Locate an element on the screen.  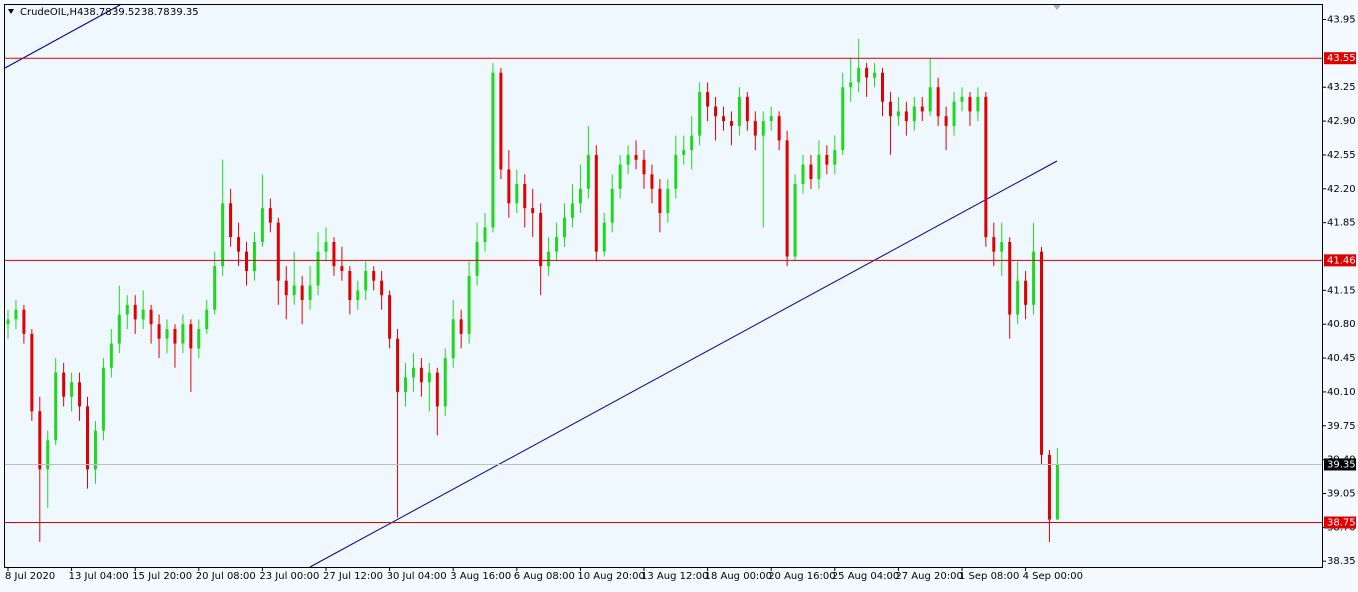
x-tick-label: 30 Jul 04:00 is located at coordinates (417, 576).